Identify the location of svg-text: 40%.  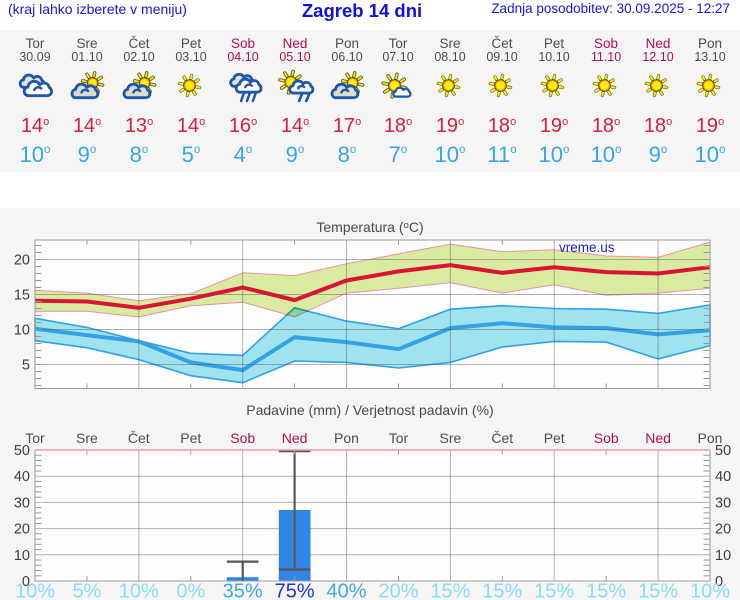
(346, 590).